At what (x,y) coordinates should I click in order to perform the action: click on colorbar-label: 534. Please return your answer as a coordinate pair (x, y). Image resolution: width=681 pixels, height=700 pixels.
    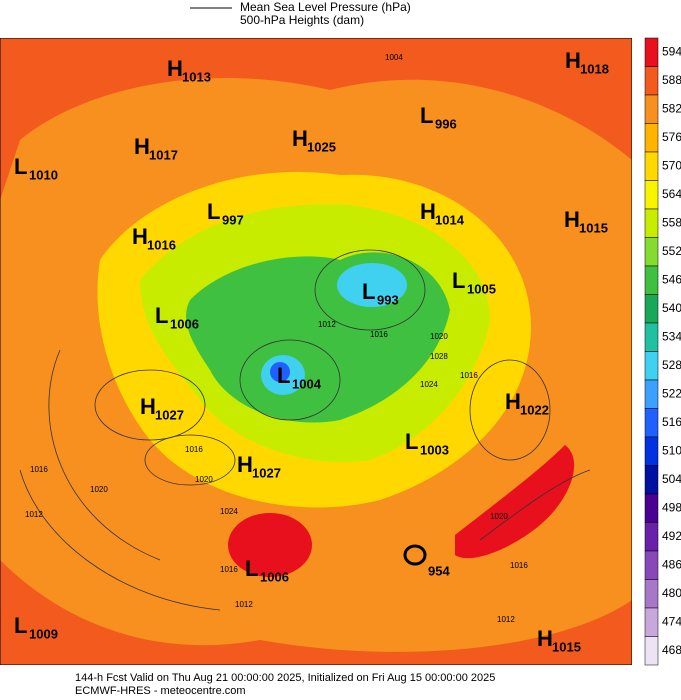
    Looking at the image, I should click on (671, 336).